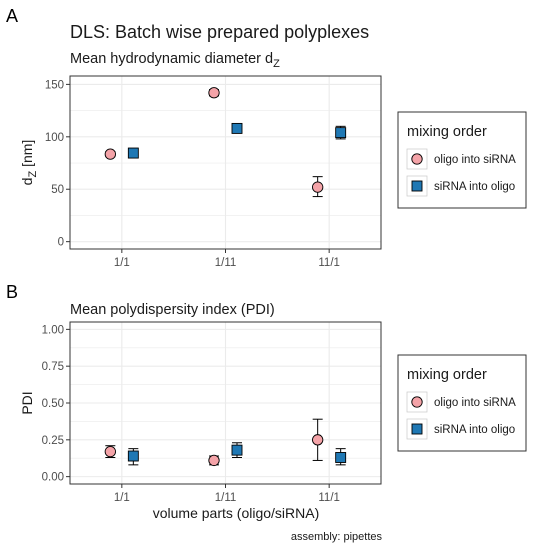 The image size is (550, 548). I want to click on panel-b-subtitle: Mean polydispersity index (PDI), so click(172, 310).